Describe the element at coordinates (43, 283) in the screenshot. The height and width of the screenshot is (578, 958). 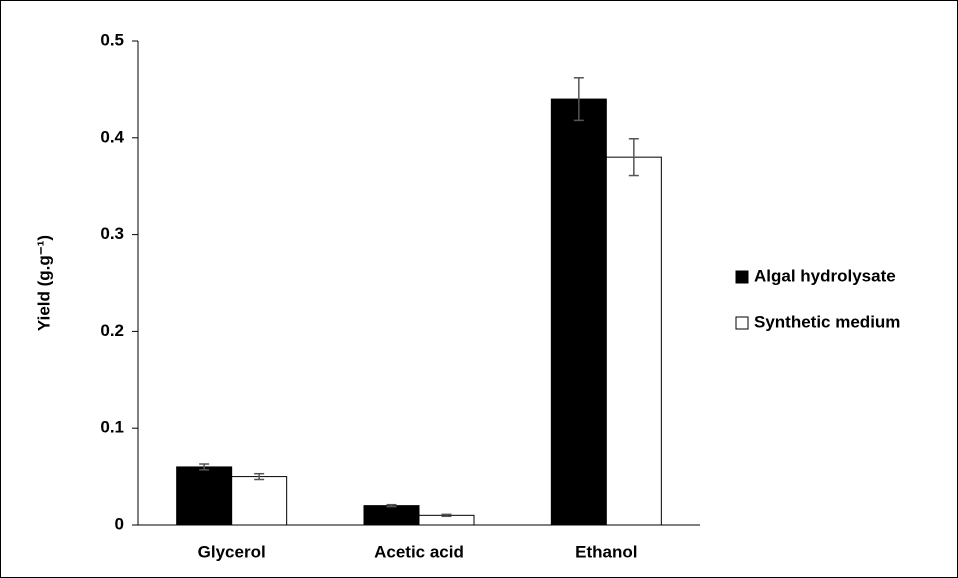
I see `y-axis-label: Yield (g.g⁻¹)` at that location.